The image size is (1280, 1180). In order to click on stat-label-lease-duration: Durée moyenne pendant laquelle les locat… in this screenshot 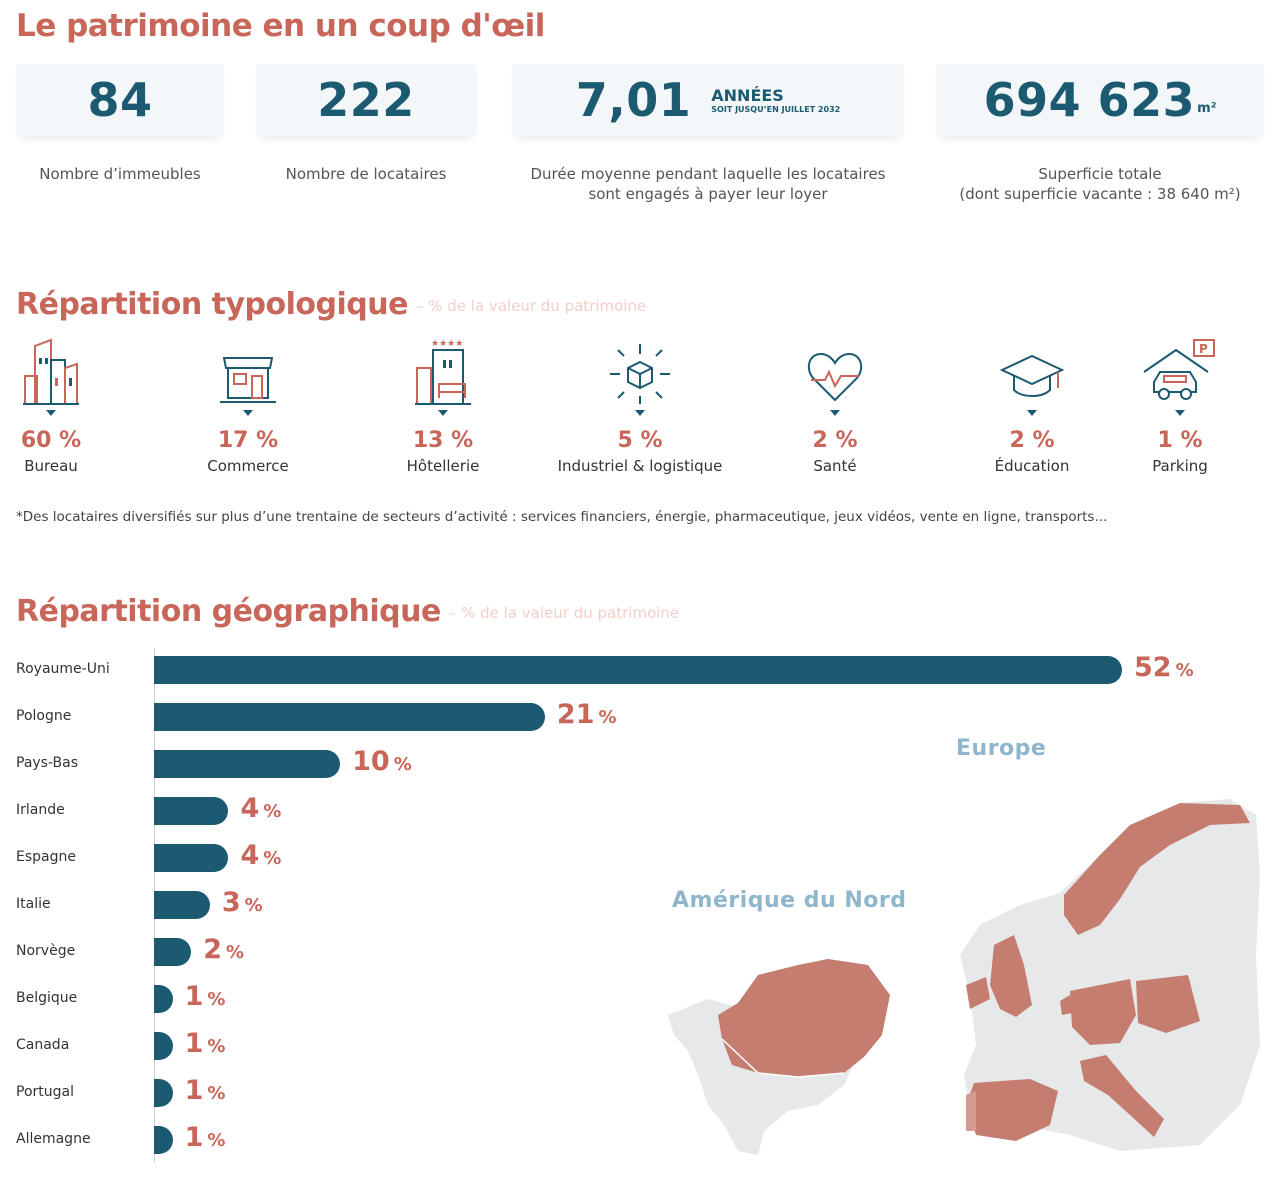, I will do `click(708, 184)`.